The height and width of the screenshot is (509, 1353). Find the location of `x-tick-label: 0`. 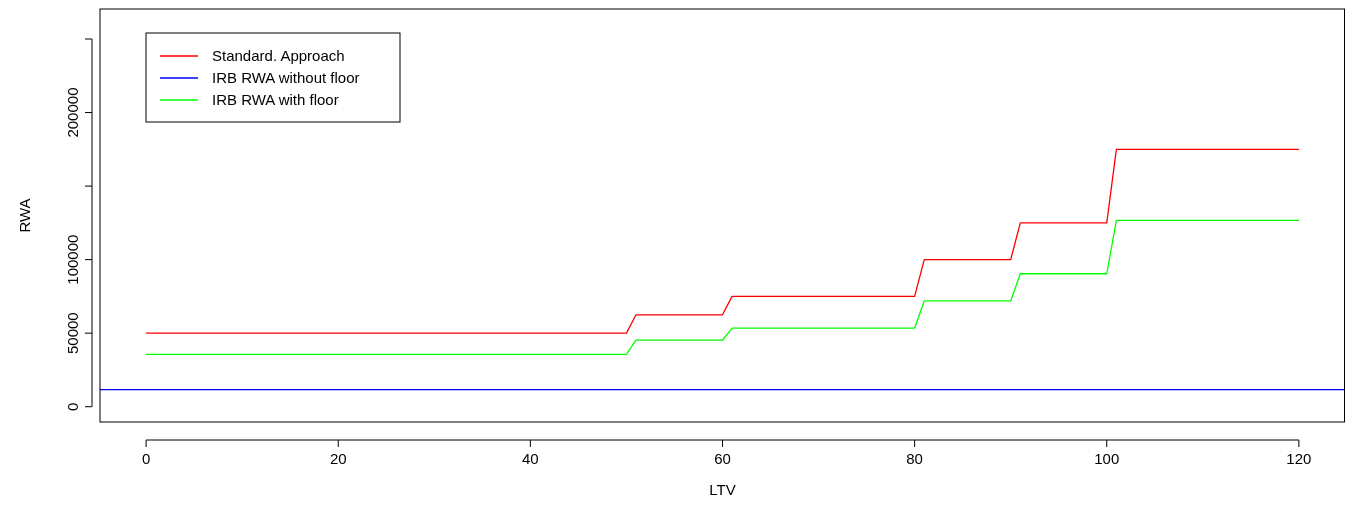

x-tick-label: 0 is located at coordinates (146, 458).